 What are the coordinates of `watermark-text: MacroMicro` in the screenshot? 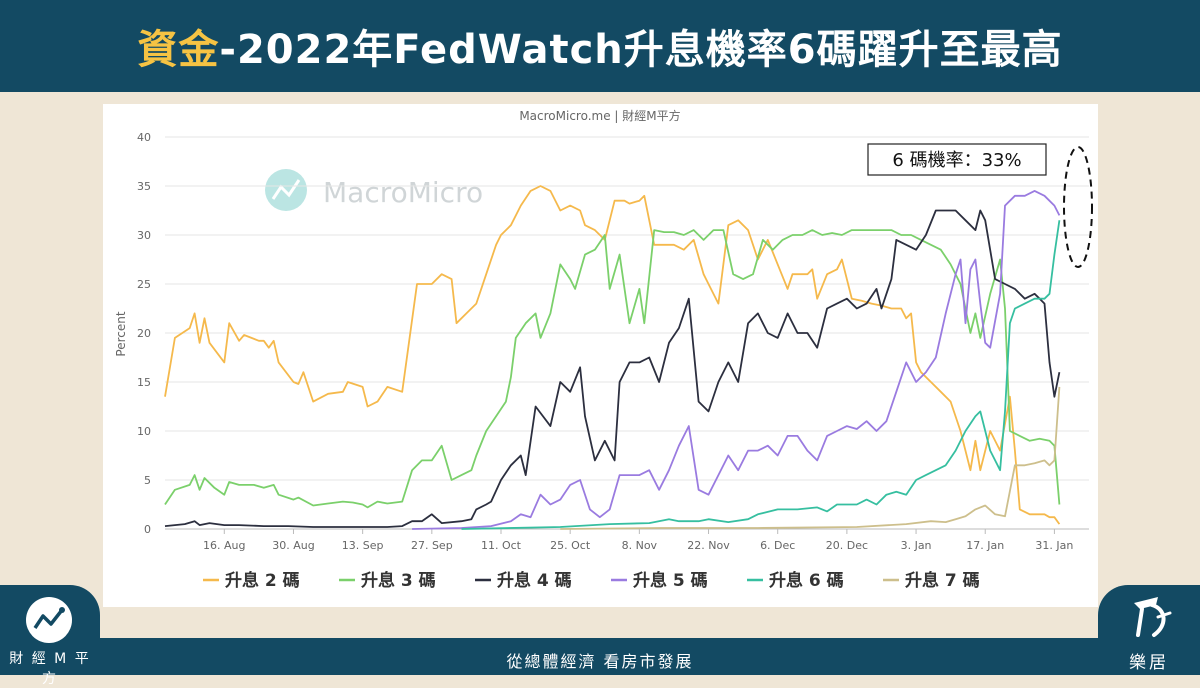 It's located at (403, 192).